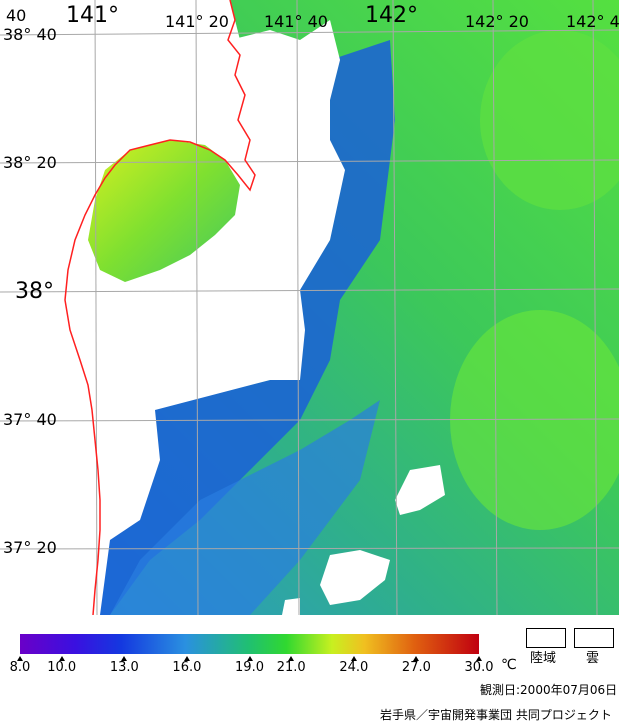 The width and height of the screenshot is (619, 725). What do you see at coordinates (30, 162) in the screenshot?
I see `lat-label-38-20: 38° 20` at bounding box center [30, 162].